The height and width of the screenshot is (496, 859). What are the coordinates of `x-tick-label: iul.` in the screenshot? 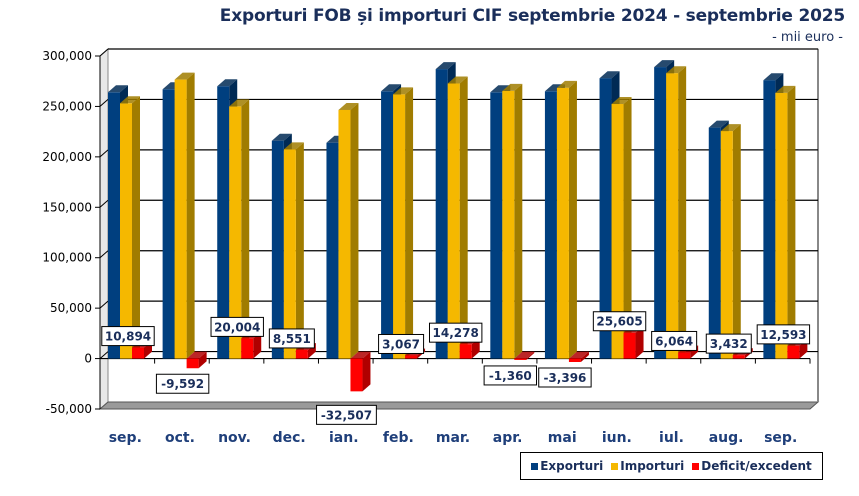 It's located at (671, 438).